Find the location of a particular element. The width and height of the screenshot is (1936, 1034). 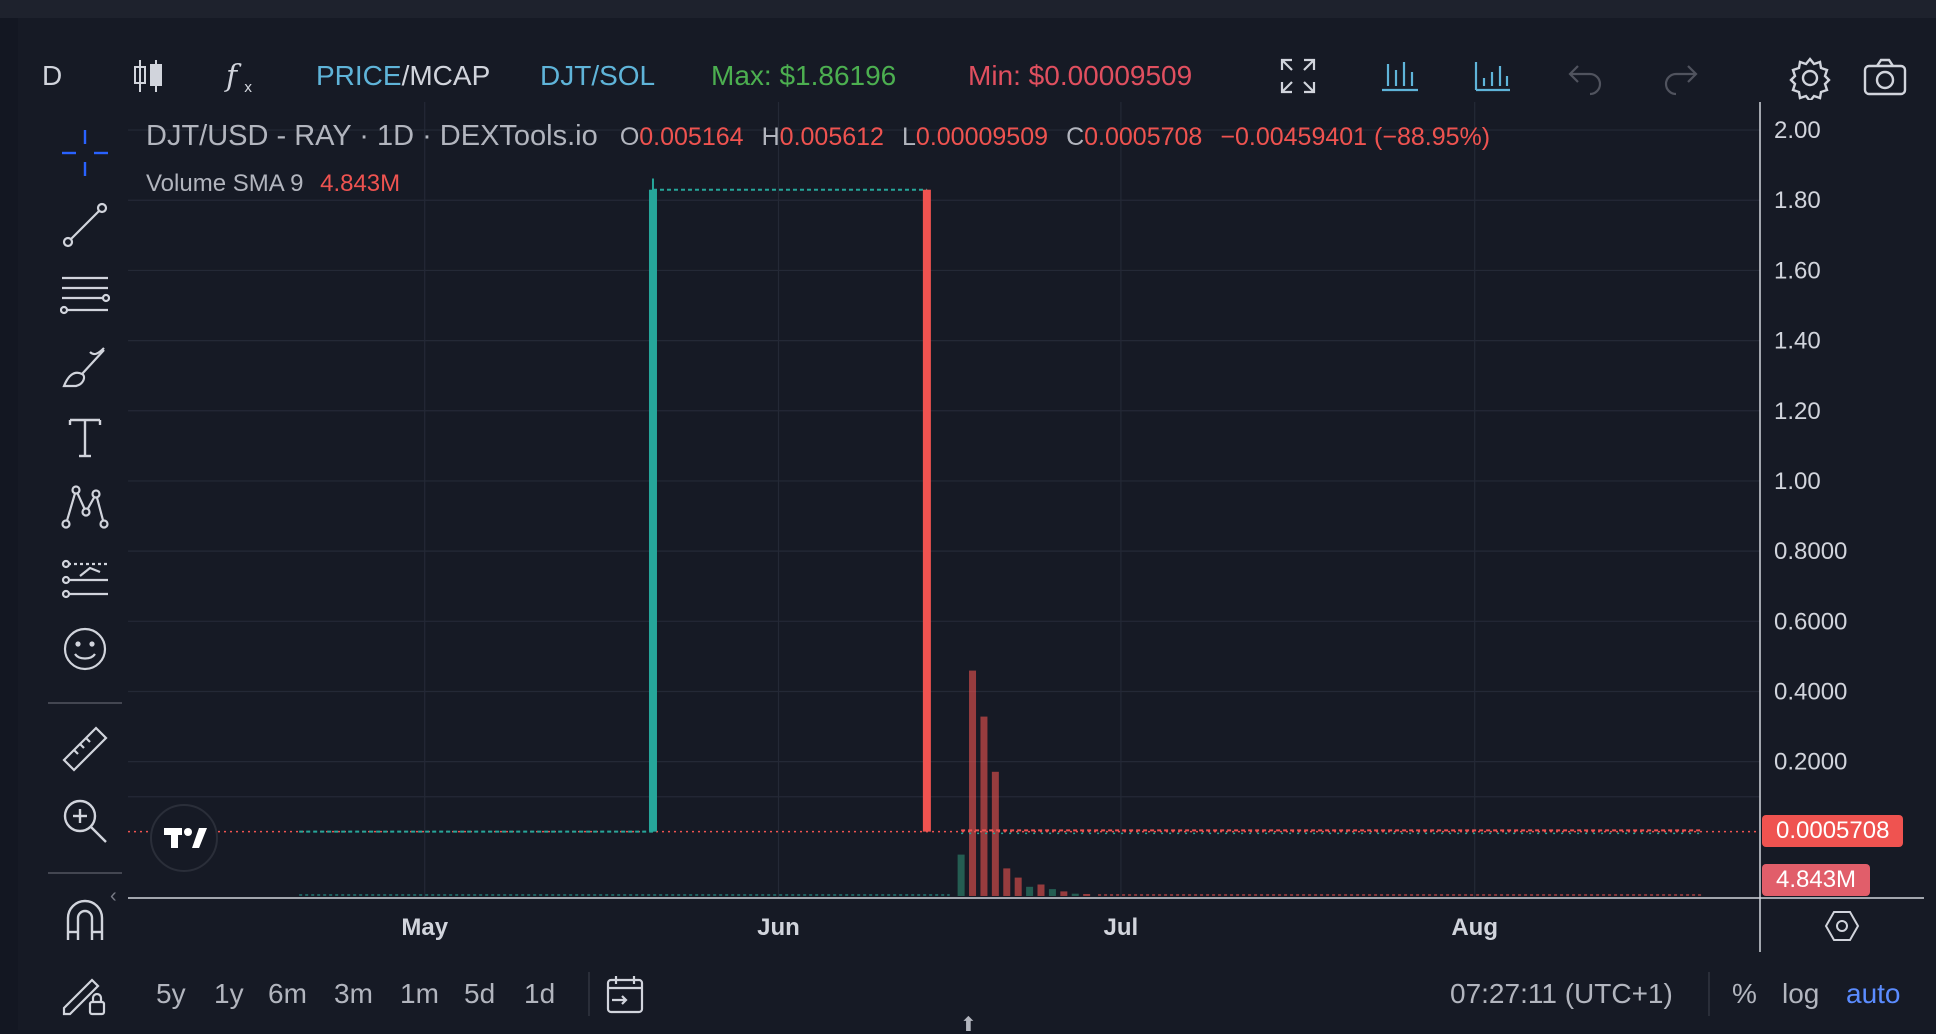

camera-icon is located at coordinates (1884, 76).